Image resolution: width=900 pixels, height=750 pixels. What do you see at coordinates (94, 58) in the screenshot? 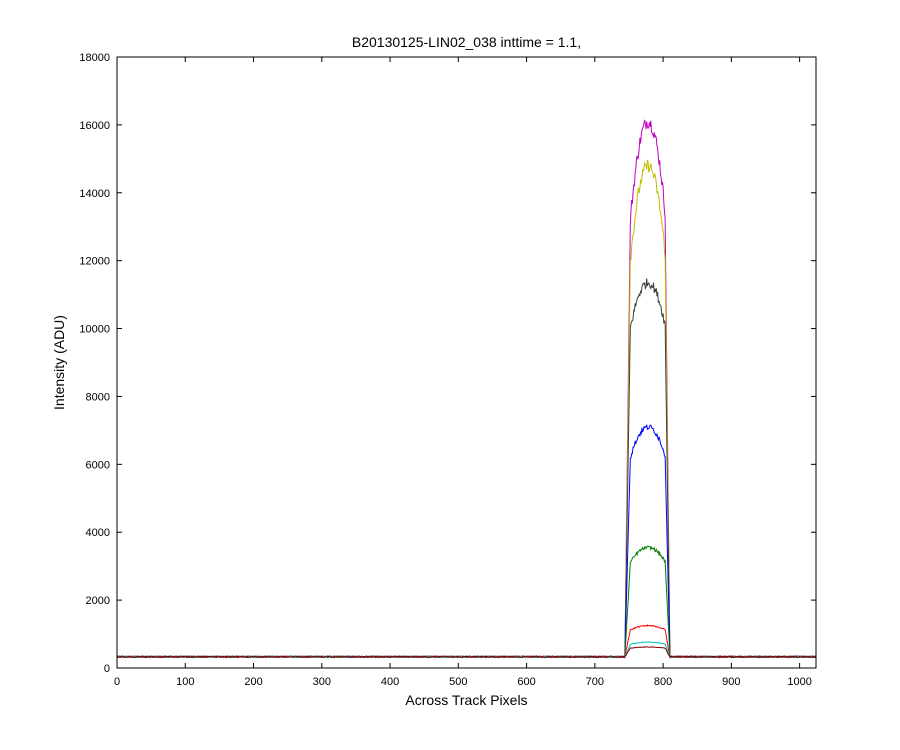
I see `y-tick-label: 18000` at bounding box center [94, 58].